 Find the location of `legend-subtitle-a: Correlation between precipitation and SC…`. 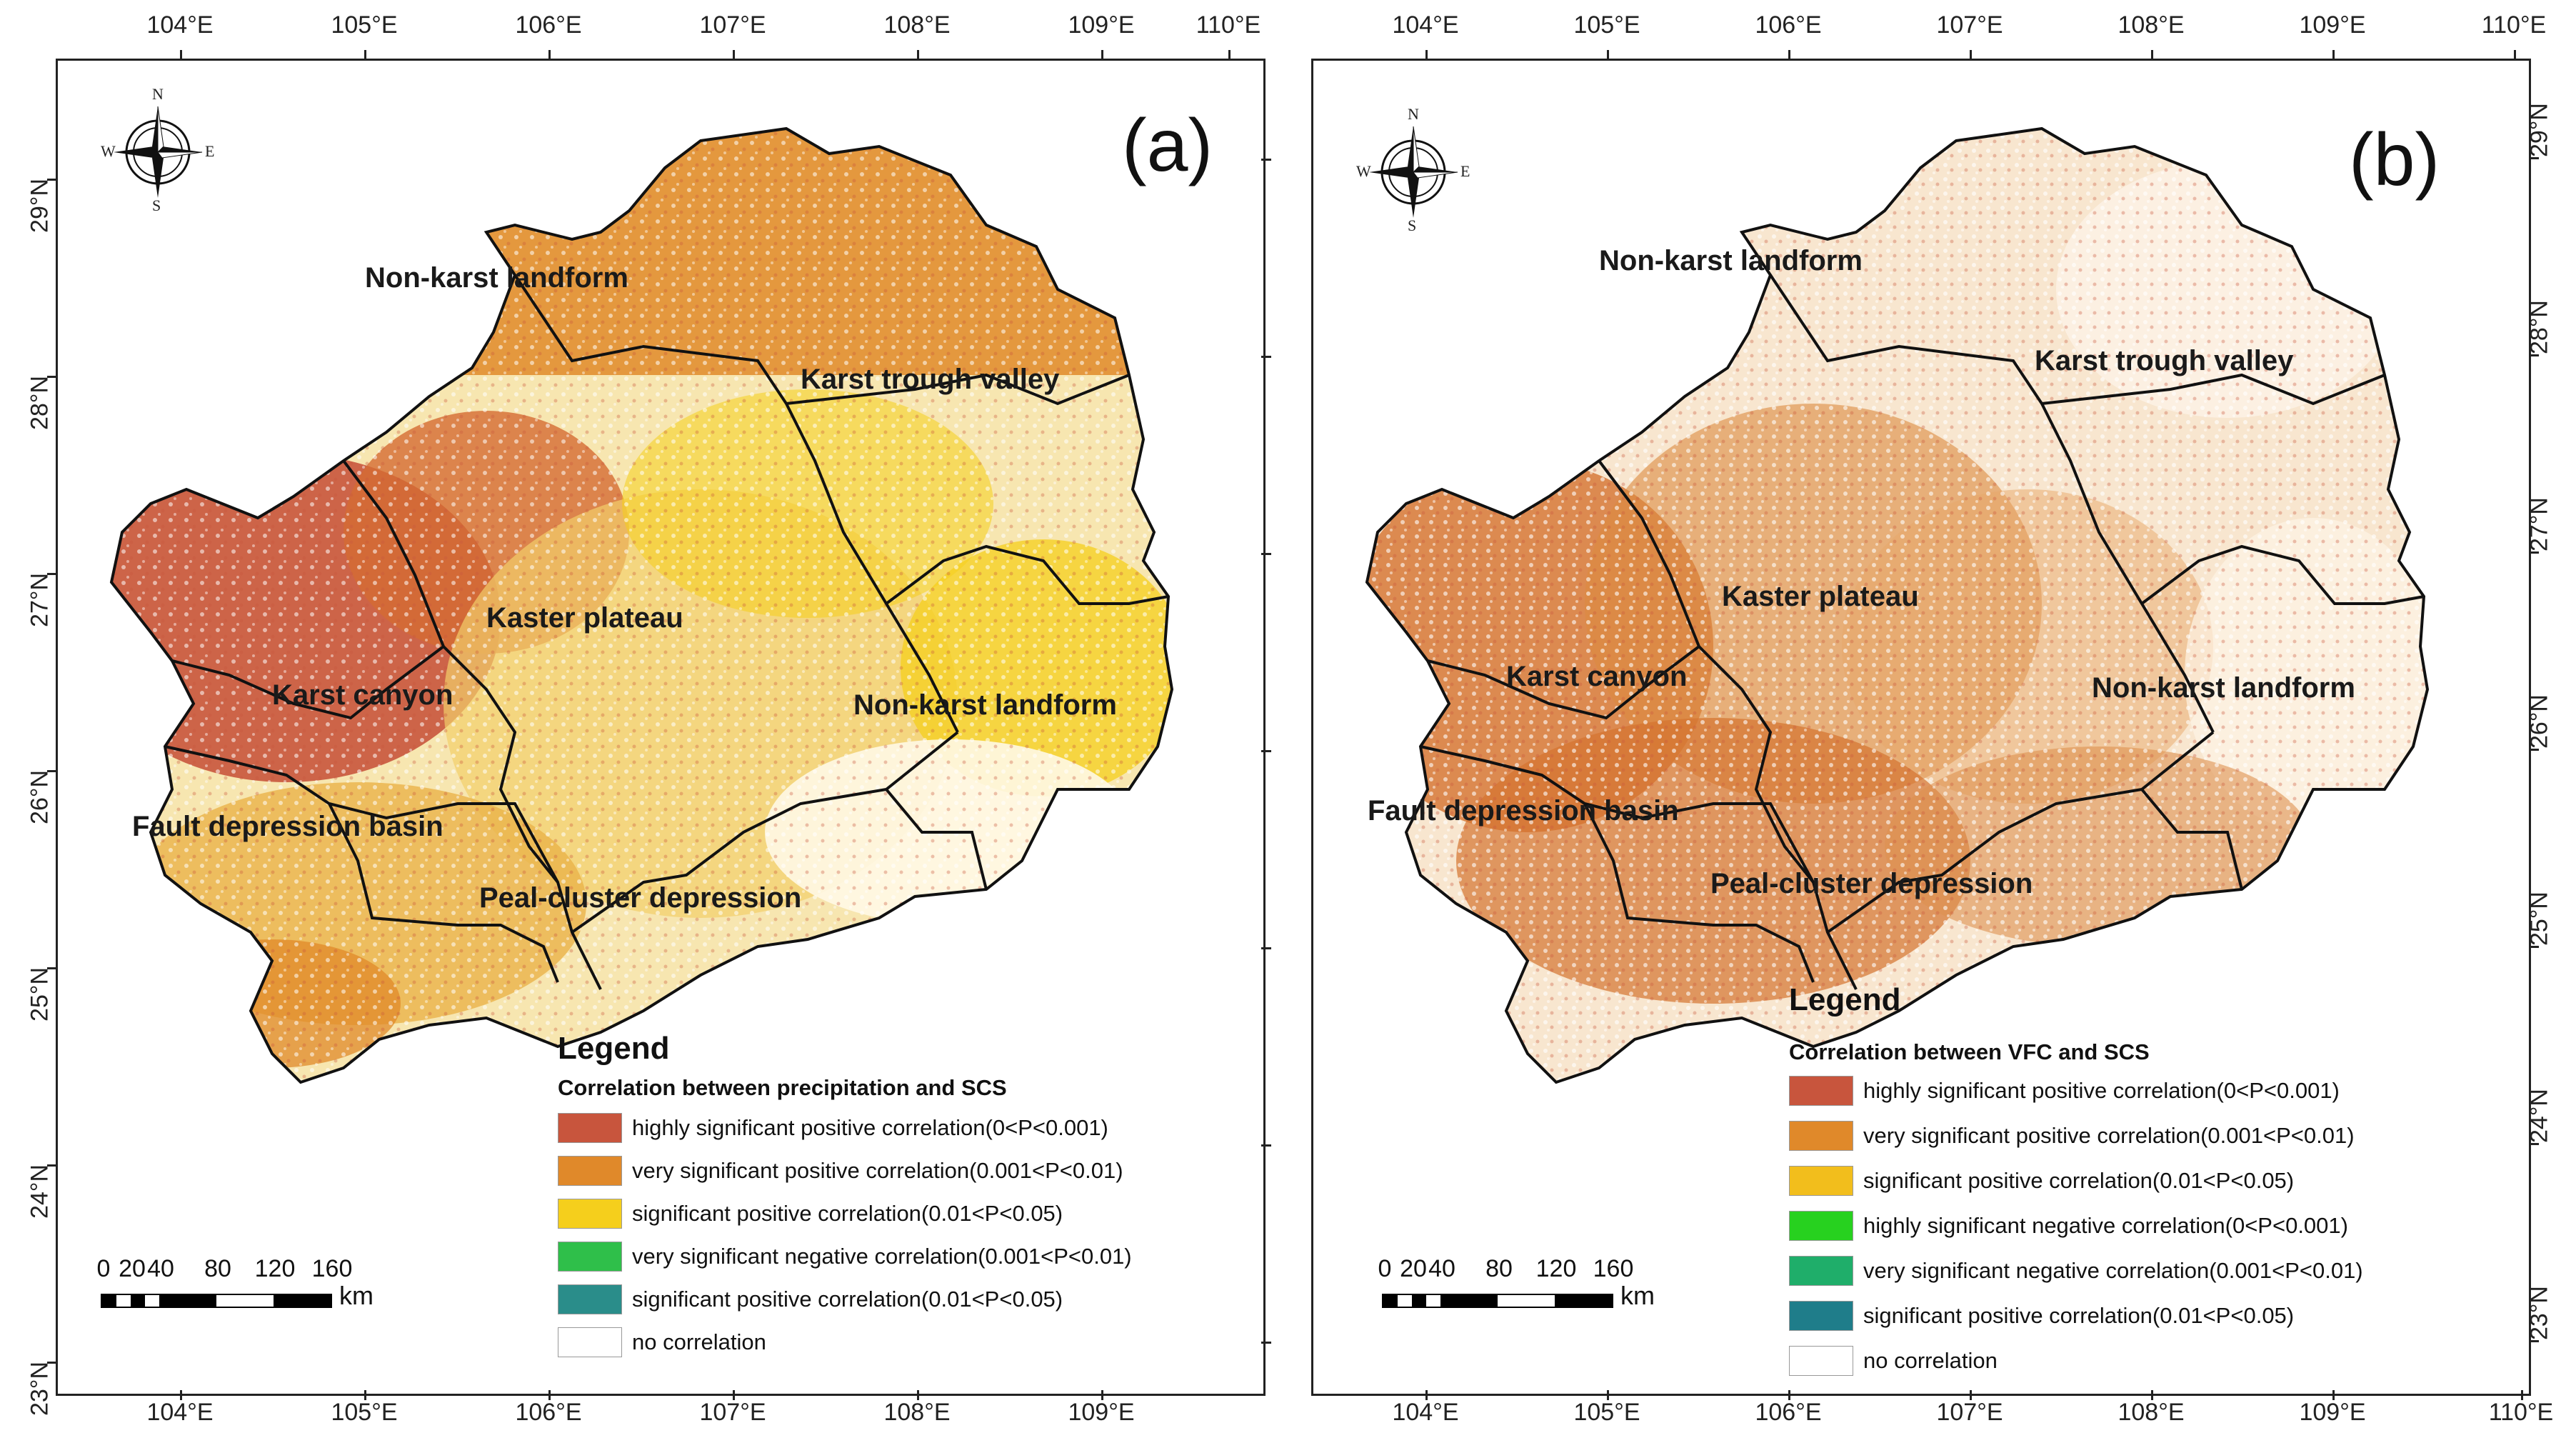

legend-subtitle-a: Correlation between precipitation and SC… is located at coordinates (782, 1087).